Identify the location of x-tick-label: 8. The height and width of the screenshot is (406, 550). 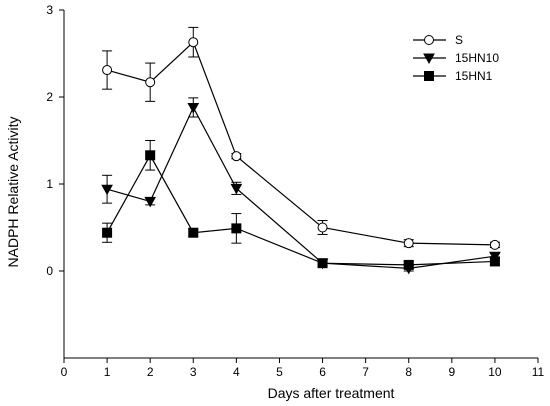
(408, 372).